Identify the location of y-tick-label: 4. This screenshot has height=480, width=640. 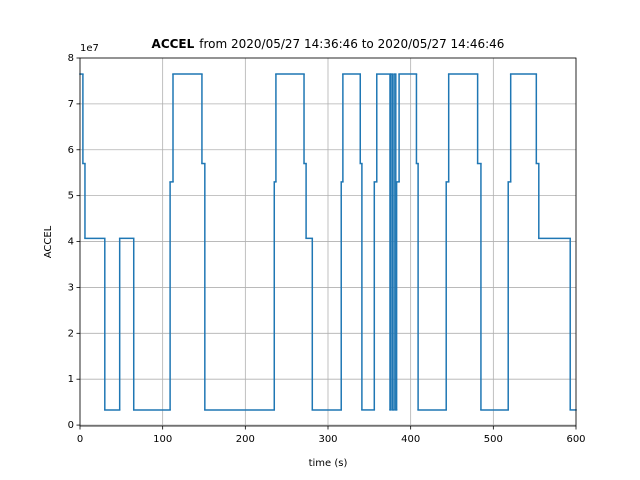
(71, 242).